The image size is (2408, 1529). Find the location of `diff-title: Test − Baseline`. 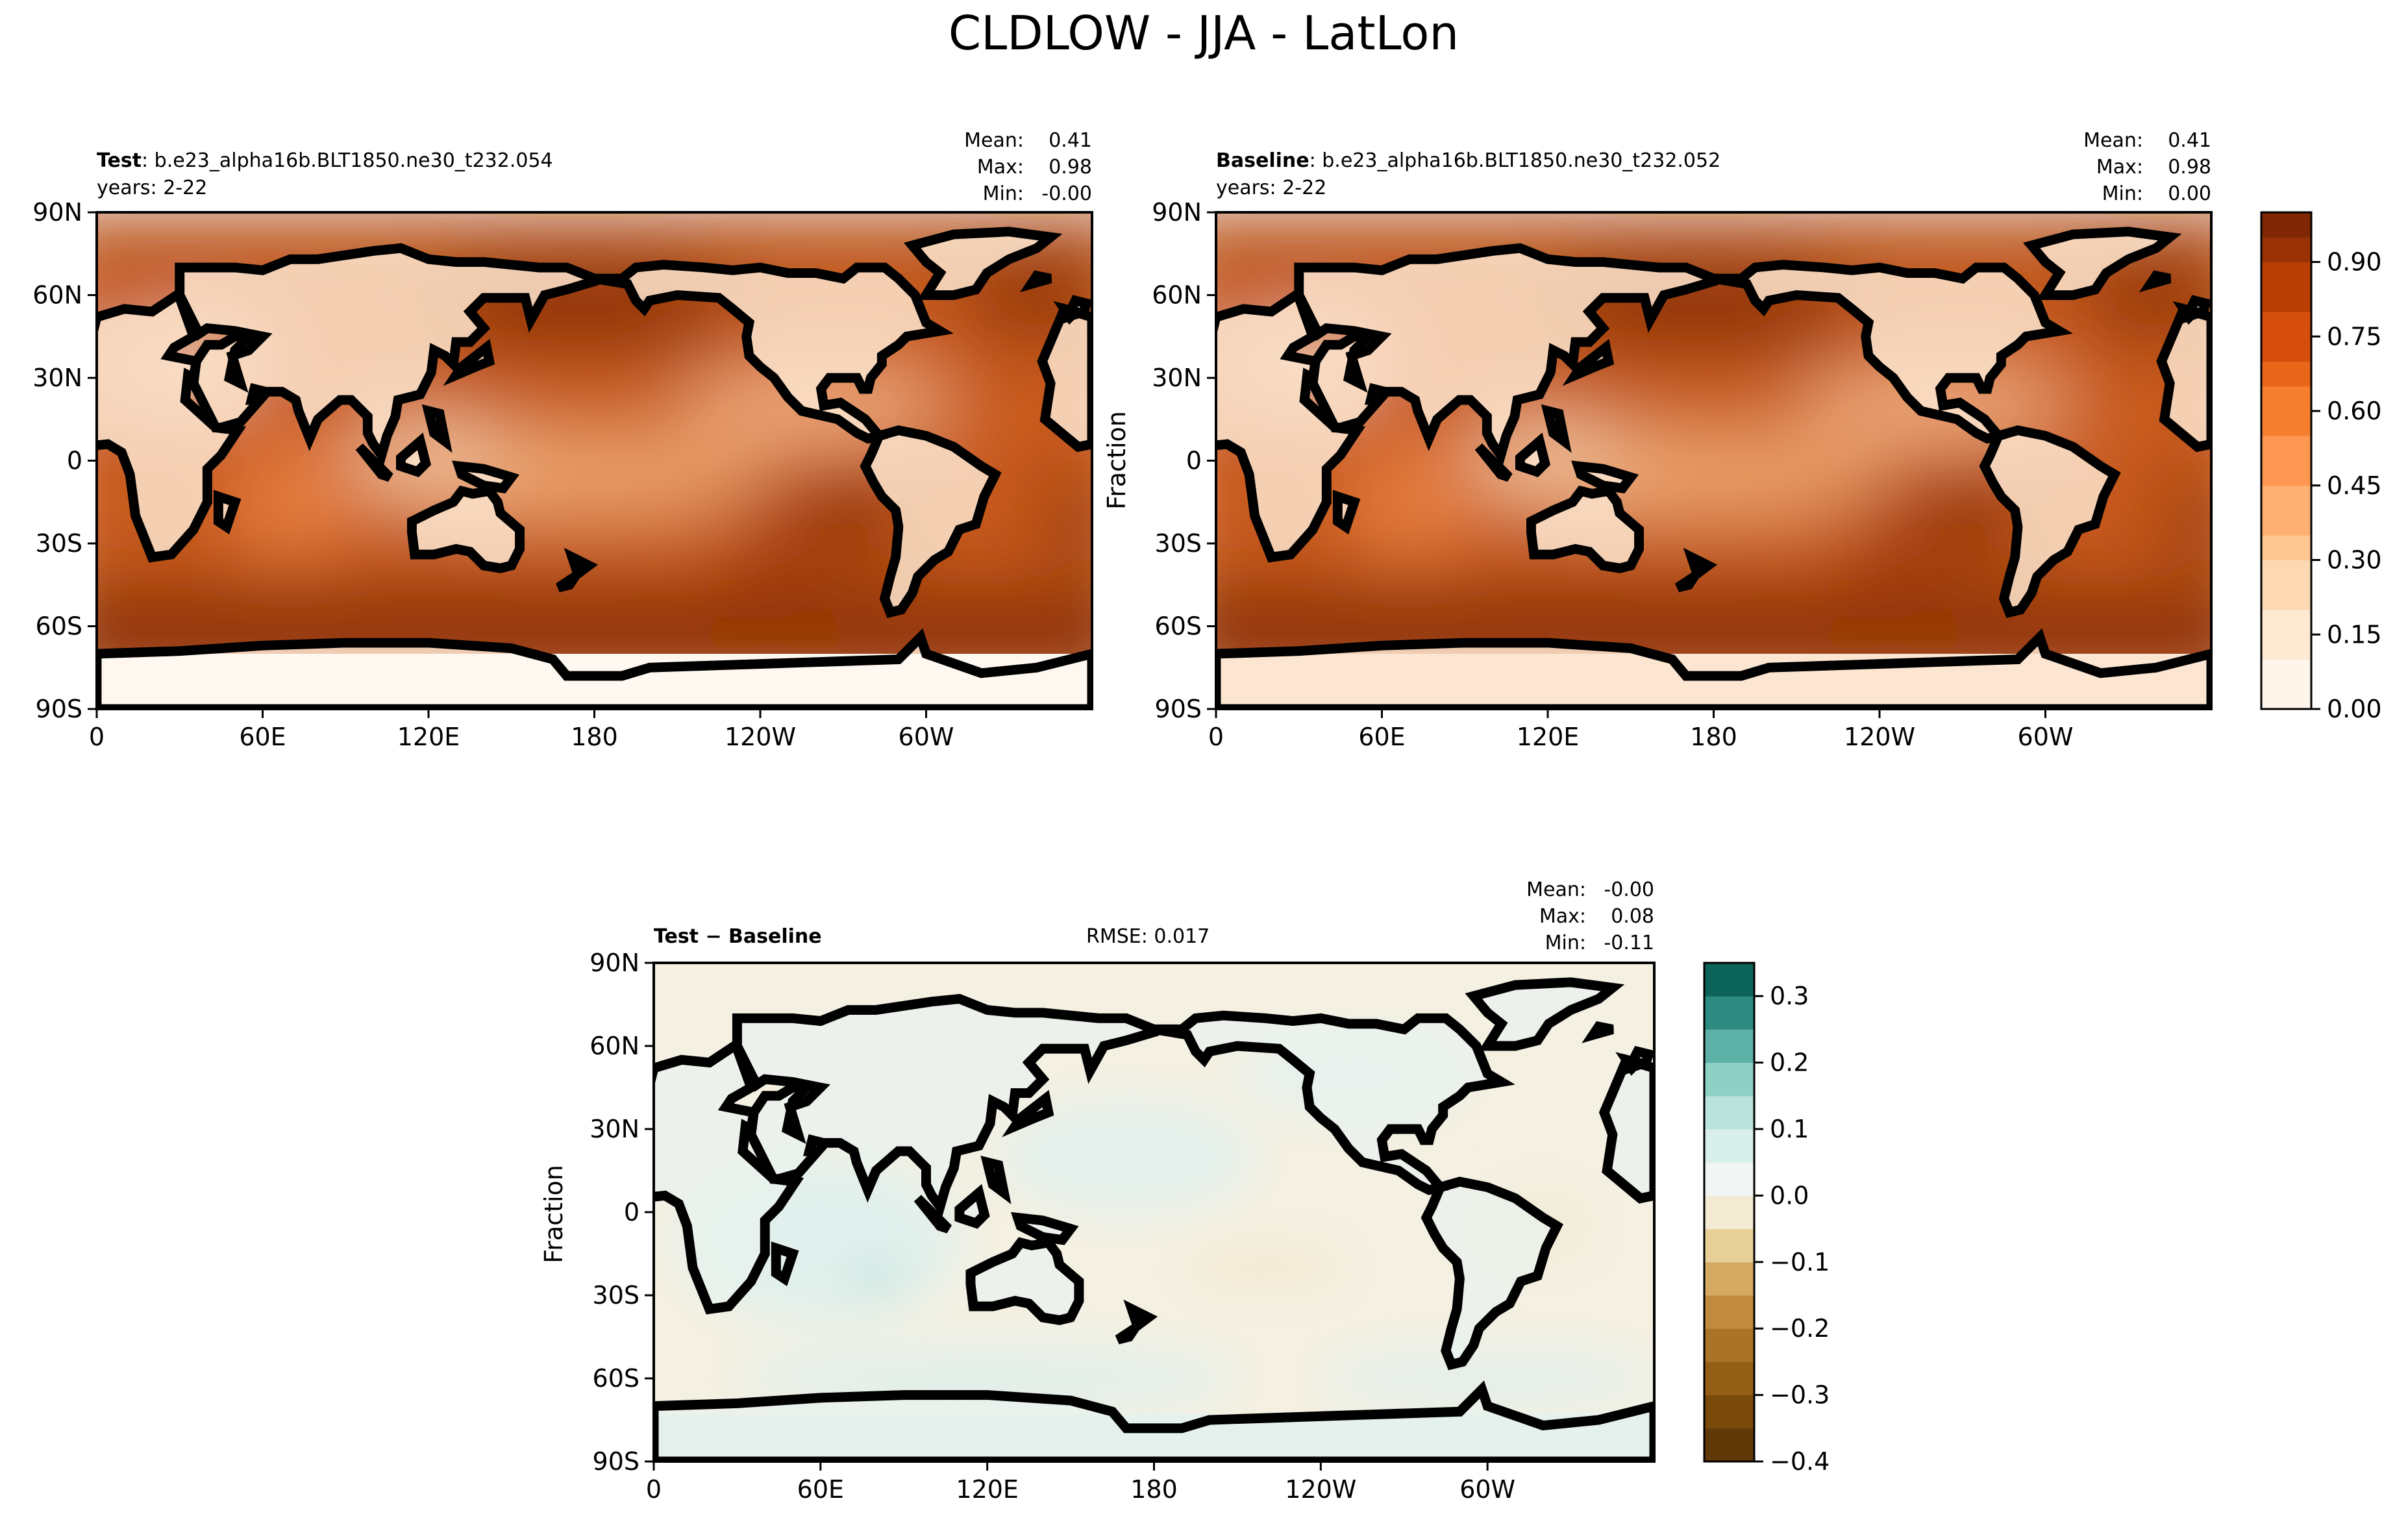

diff-title: Test − Baseline is located at coordinates (738, 936).